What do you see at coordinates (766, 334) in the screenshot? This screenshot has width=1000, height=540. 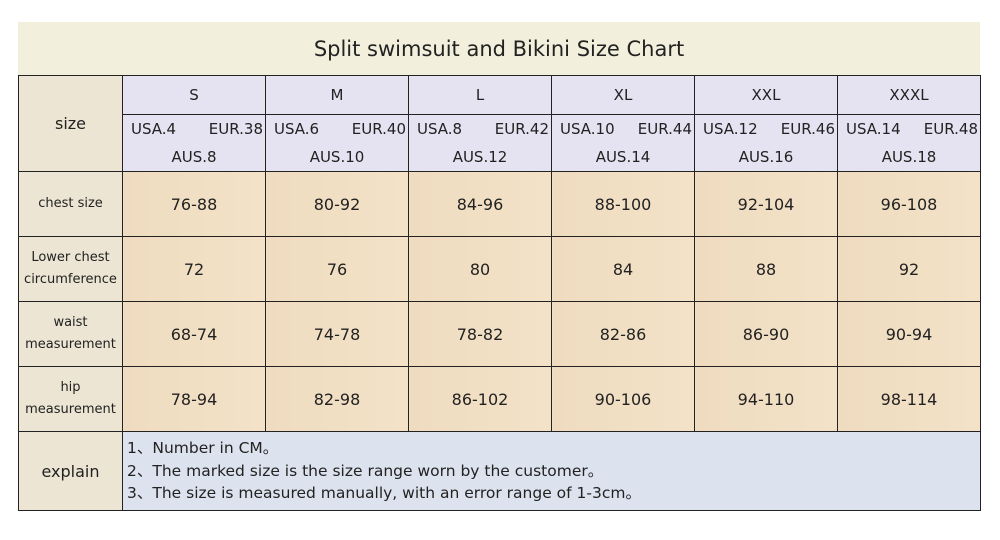 I see `measurement-value: 86-90` at bounding box center [766, 334].